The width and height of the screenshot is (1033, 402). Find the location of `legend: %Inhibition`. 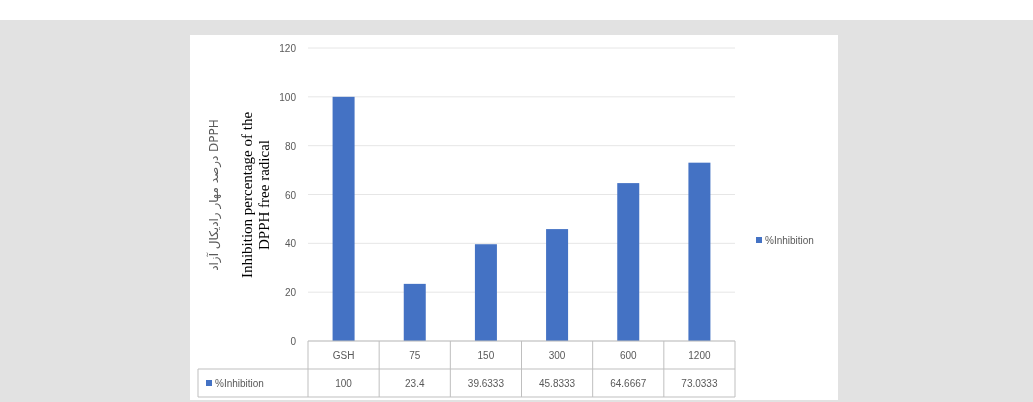

legend: %Inhibition is located at coordinates (785, 240).